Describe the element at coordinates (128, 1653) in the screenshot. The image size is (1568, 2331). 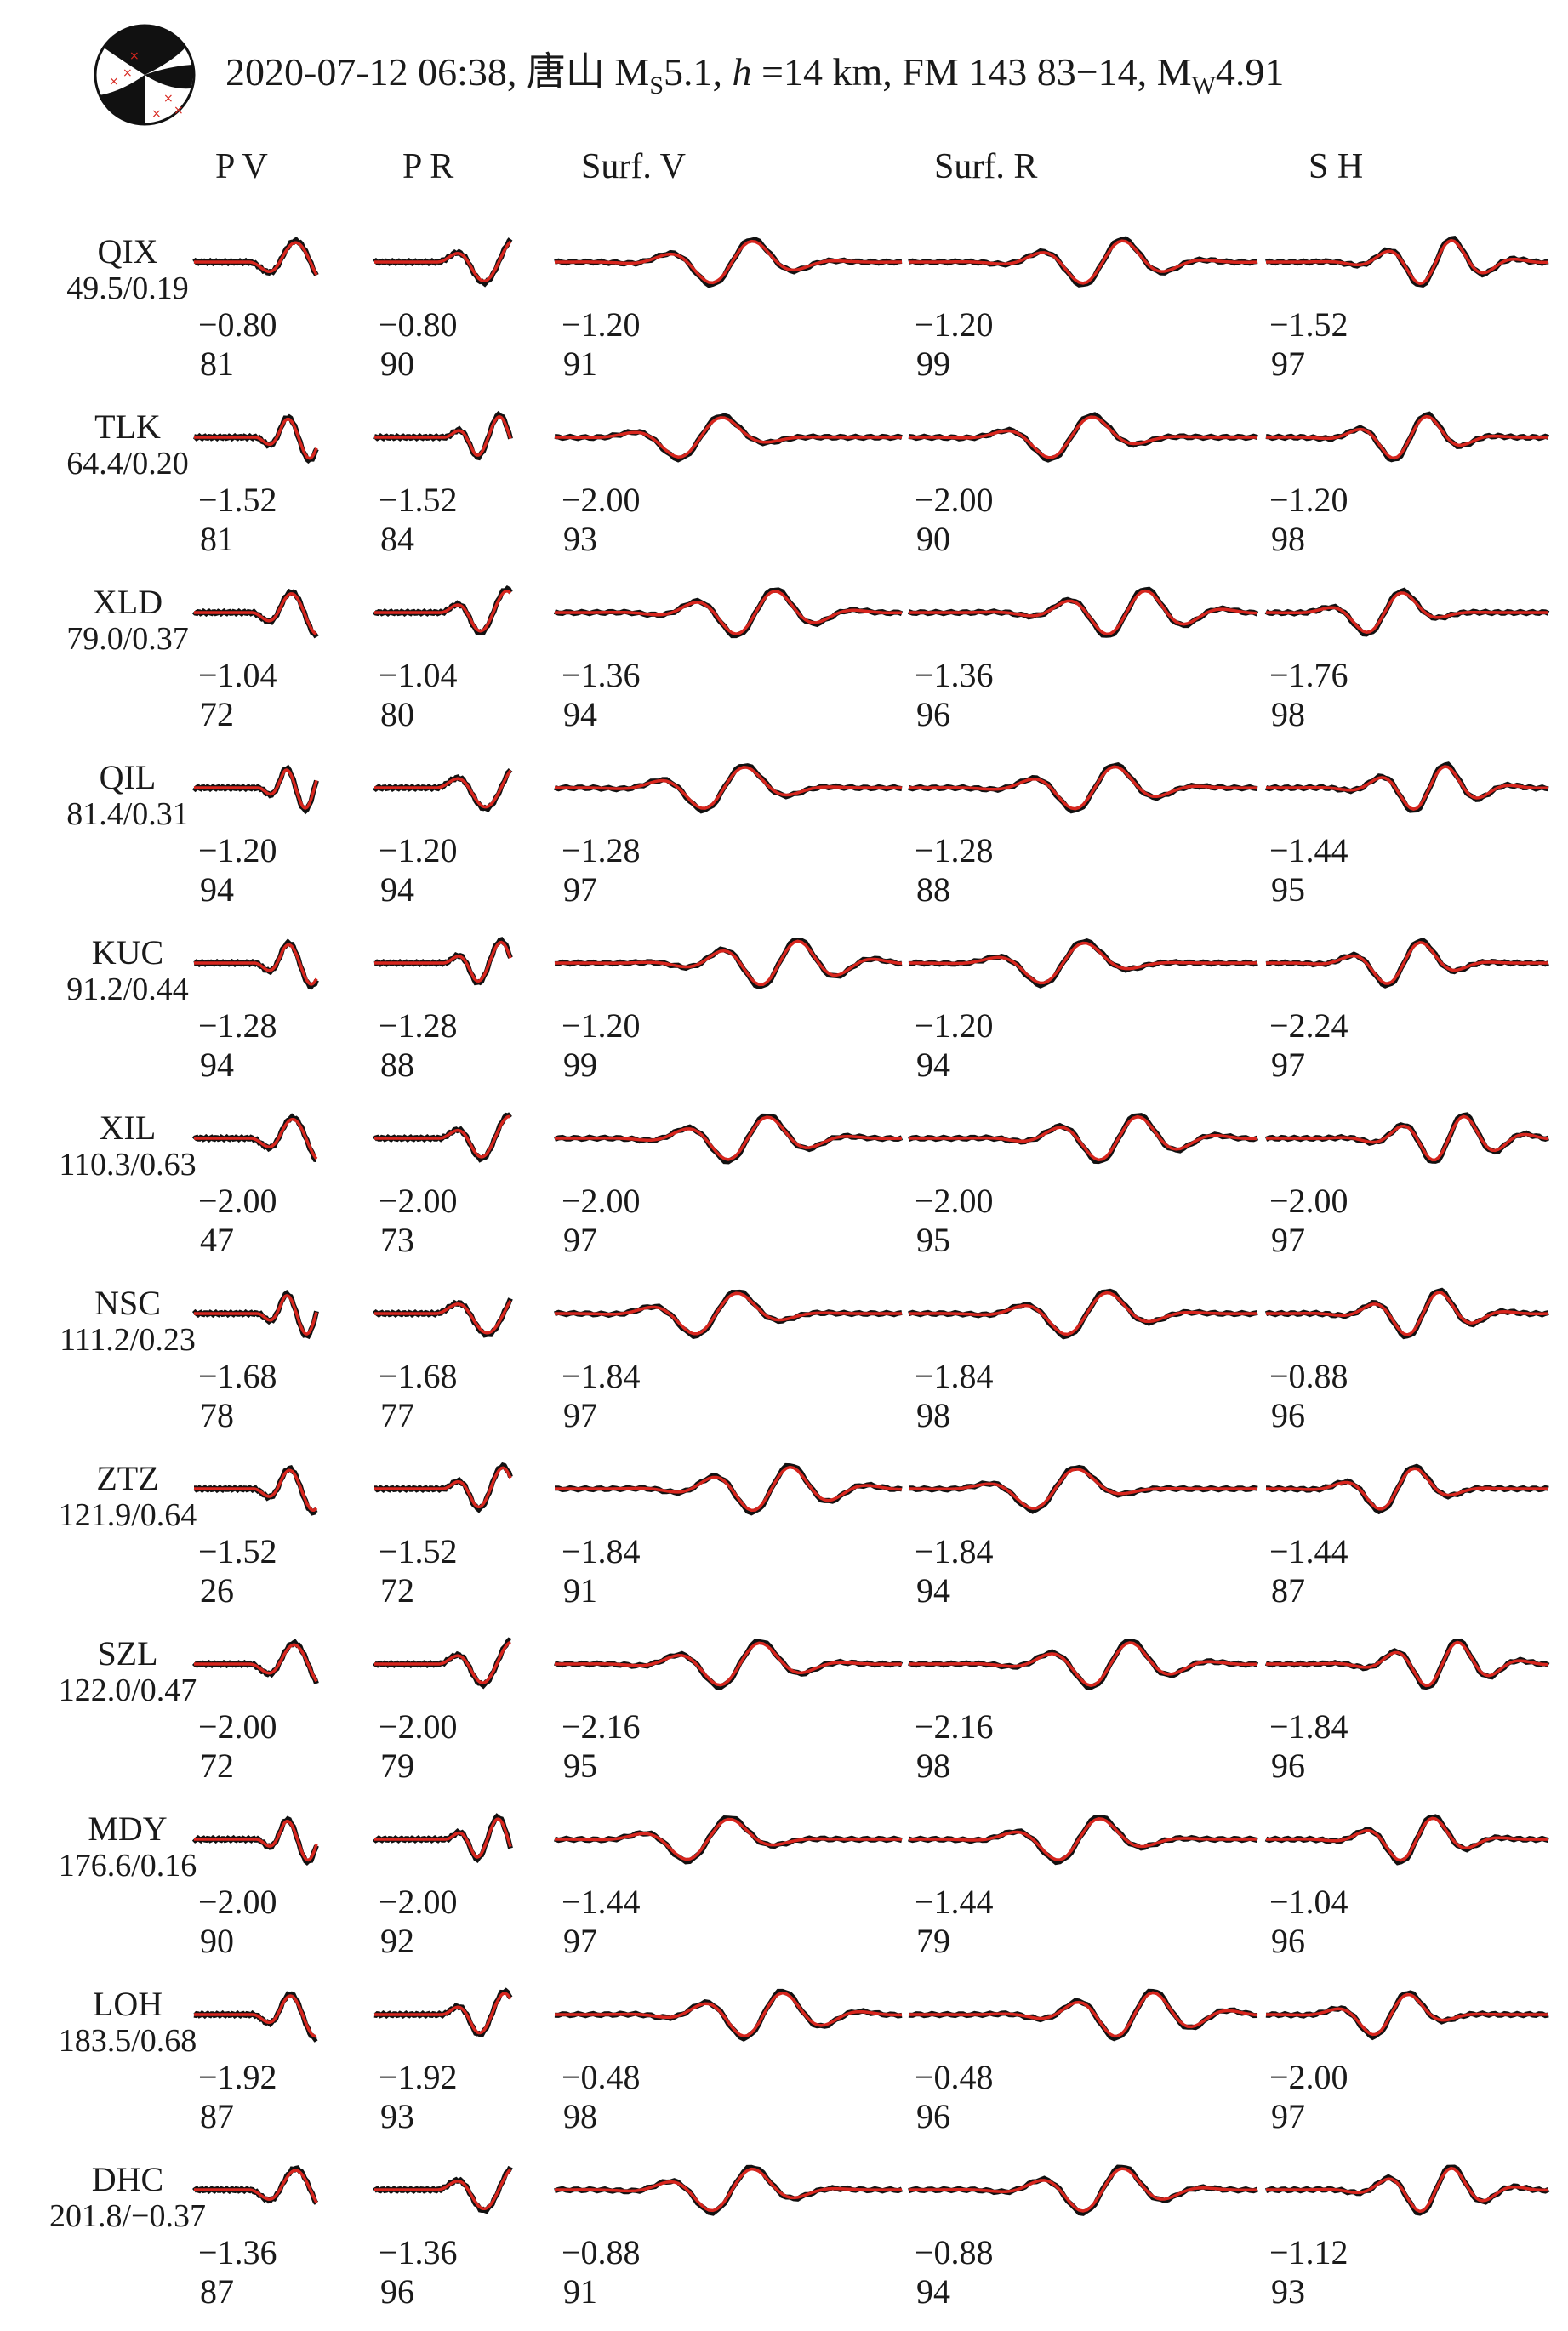
I see `station-code: SZL` at that location.